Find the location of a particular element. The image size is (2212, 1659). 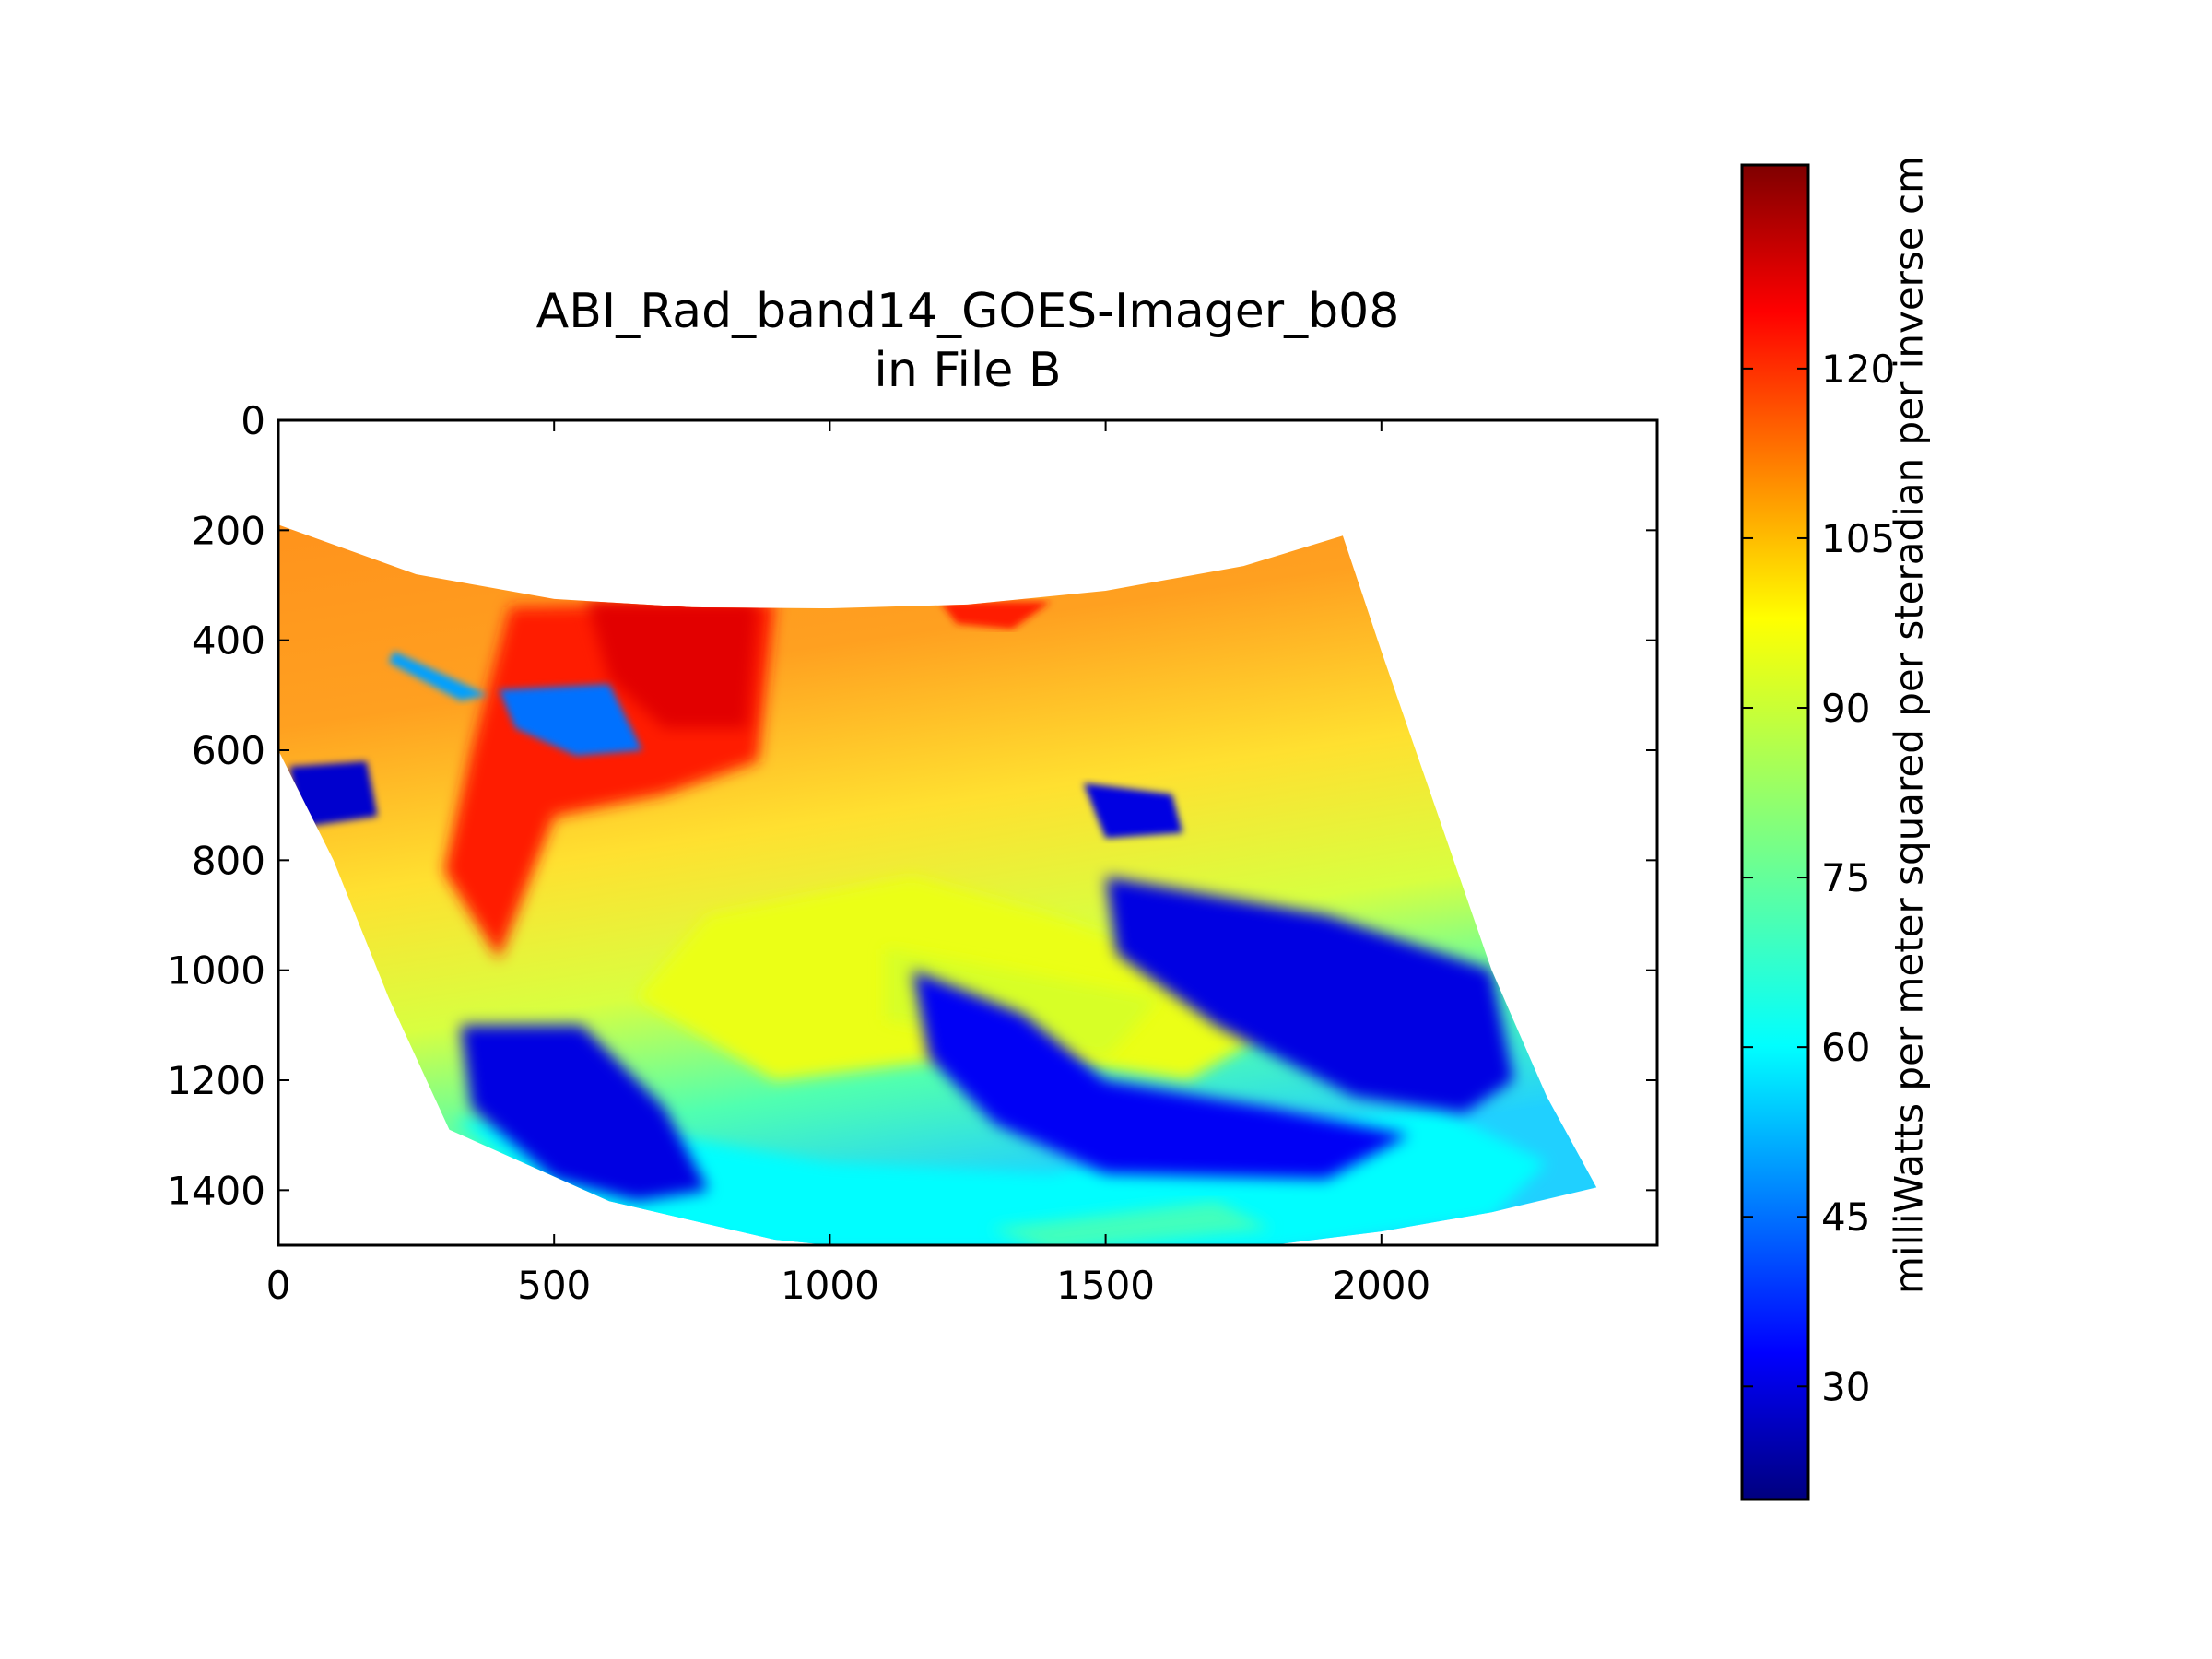

chart-title: ABI_Rad_band14_GOES-Imager_b08 is located at coordinates (967, 311).